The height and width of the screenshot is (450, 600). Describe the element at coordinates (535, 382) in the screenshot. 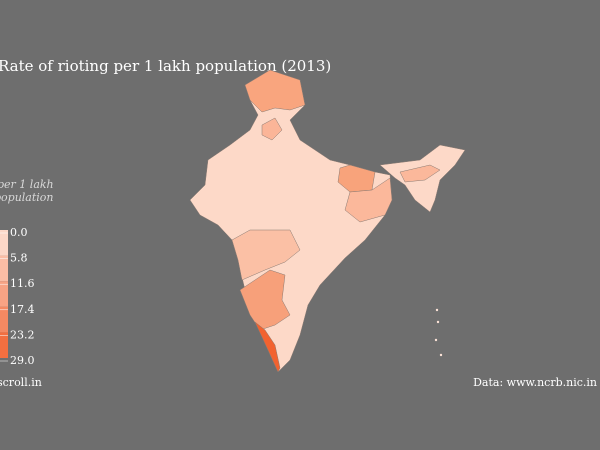

I see `data-source: Data: www.ncrb.nic.in` at that location.